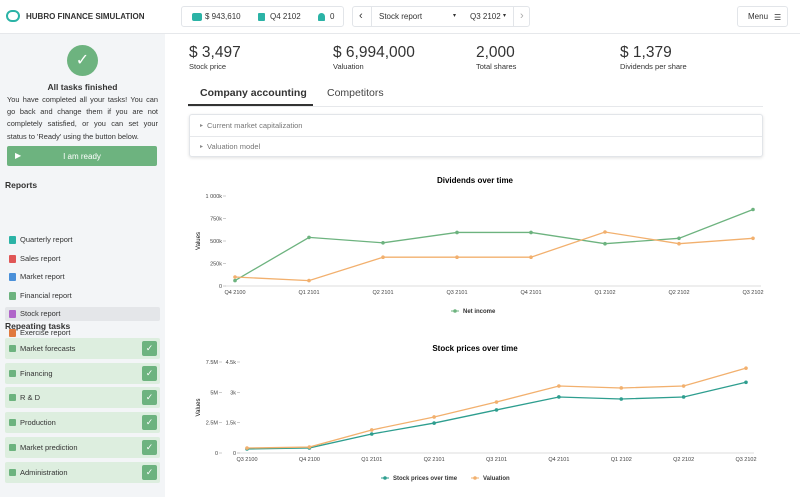 The image size is (800, 497). What do you see at coordinates (361, 16) in the screenshot?
I see `prev-button: ‹` at bounding box center [361, 16].